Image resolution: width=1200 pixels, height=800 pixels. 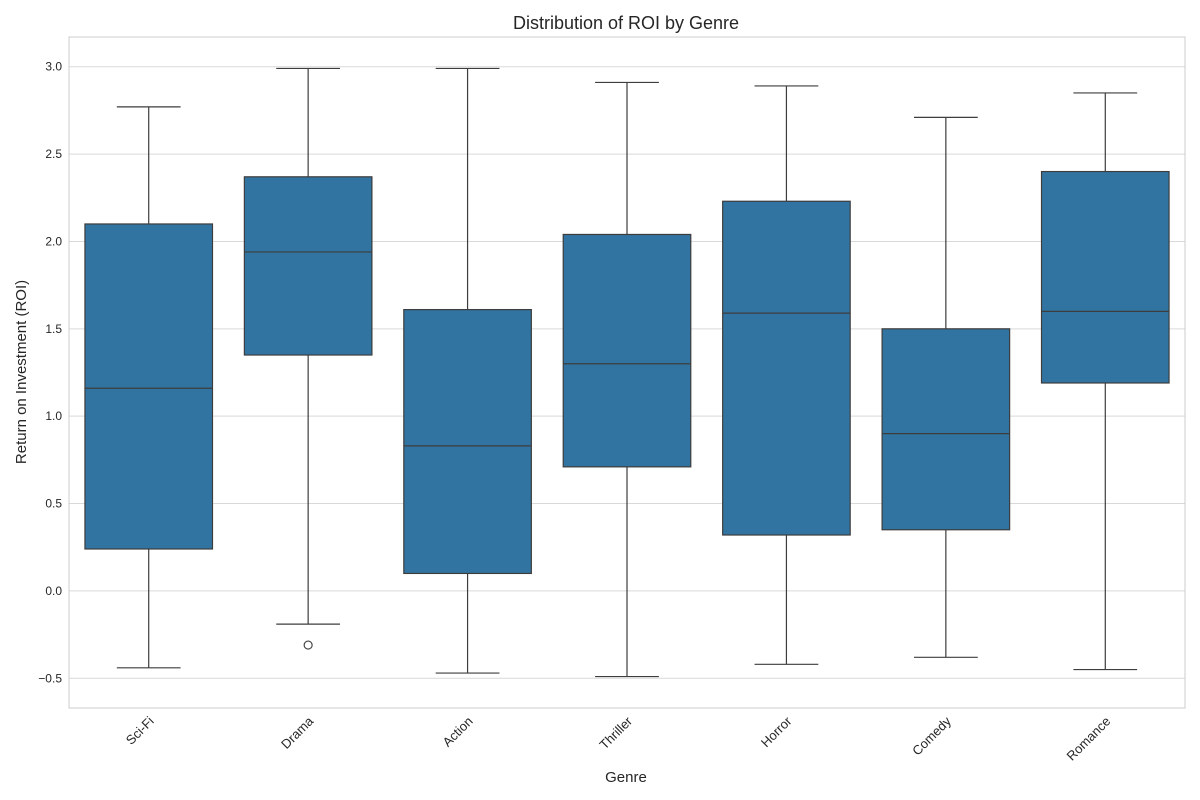 What do you see at coordinates (53, 154) in the screenshot?
I see `y-tick-label: 2.5` at bounding box center [53, 154].